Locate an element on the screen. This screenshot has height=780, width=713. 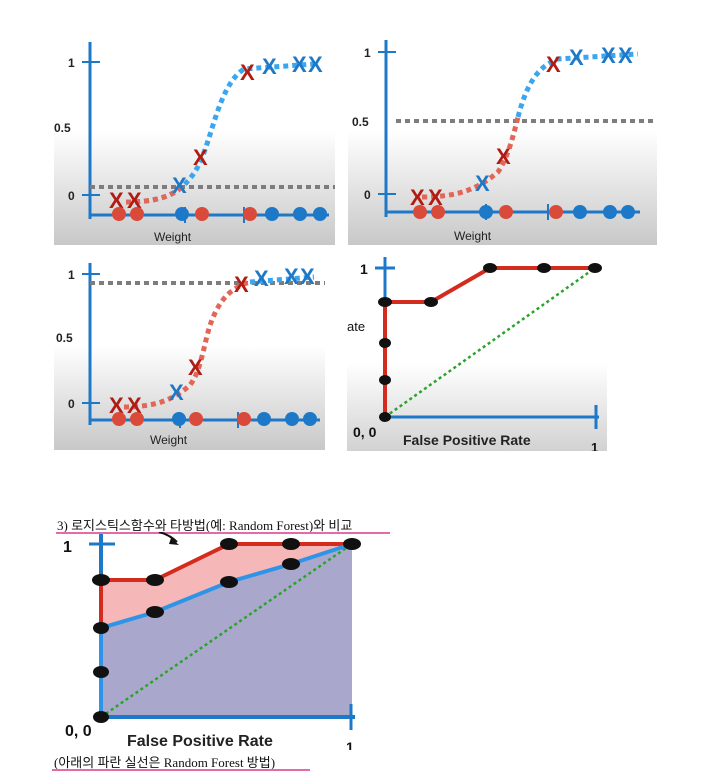
logistic-panel-threshold-low: 1 0.5 0 X X X X X X X X Weight is located at coordinates (194, 141).